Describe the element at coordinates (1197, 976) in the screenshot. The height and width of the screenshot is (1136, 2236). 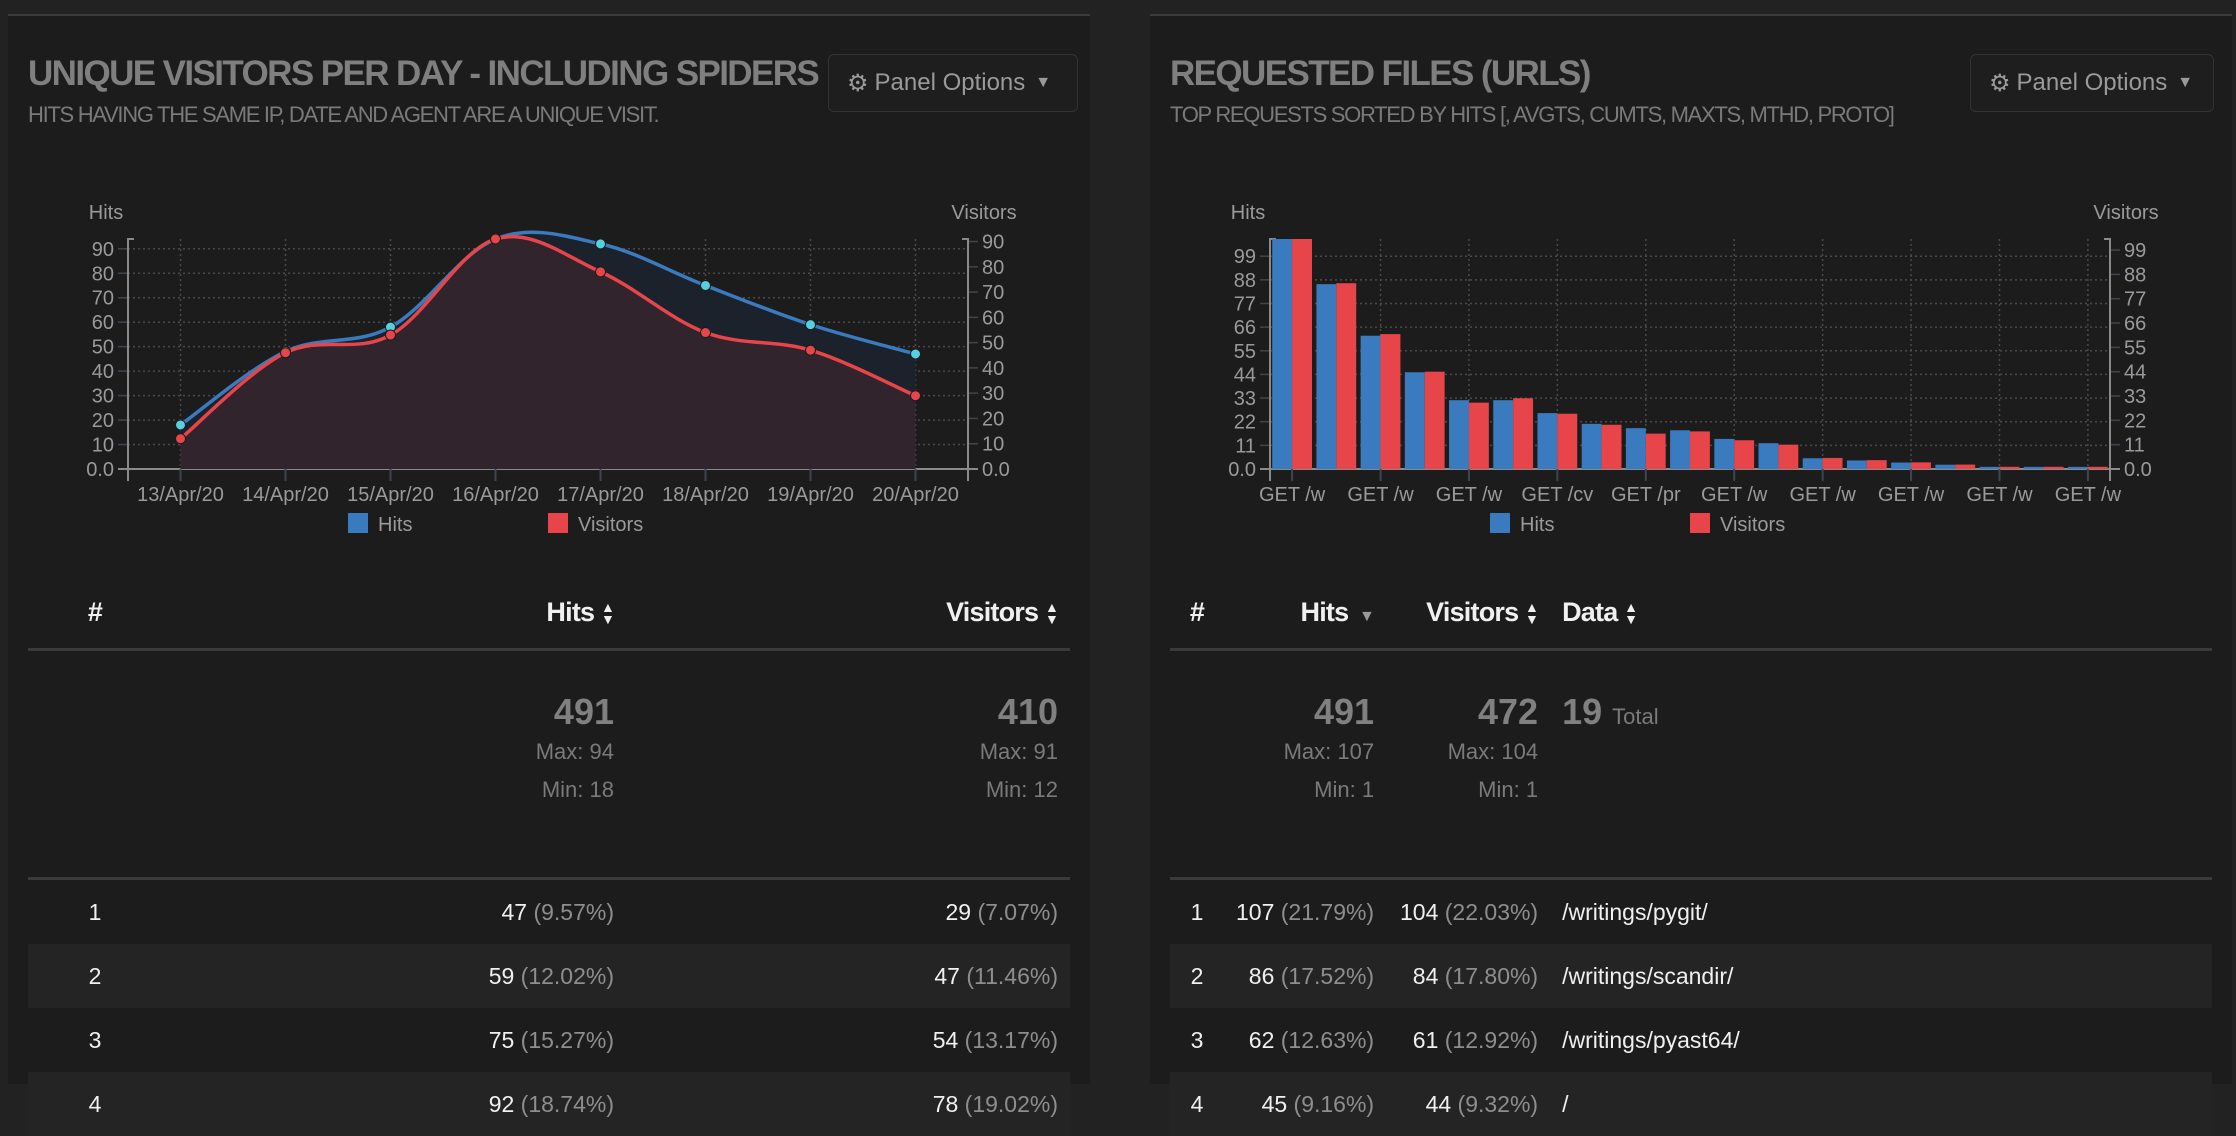
I see `row-index: 2` at that location.